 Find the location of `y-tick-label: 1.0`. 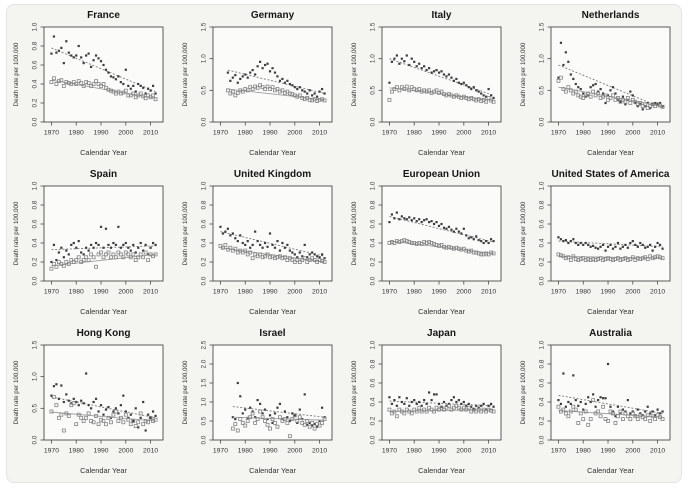

y-tick-label: 1.0 is located at coordinates (542, 344).